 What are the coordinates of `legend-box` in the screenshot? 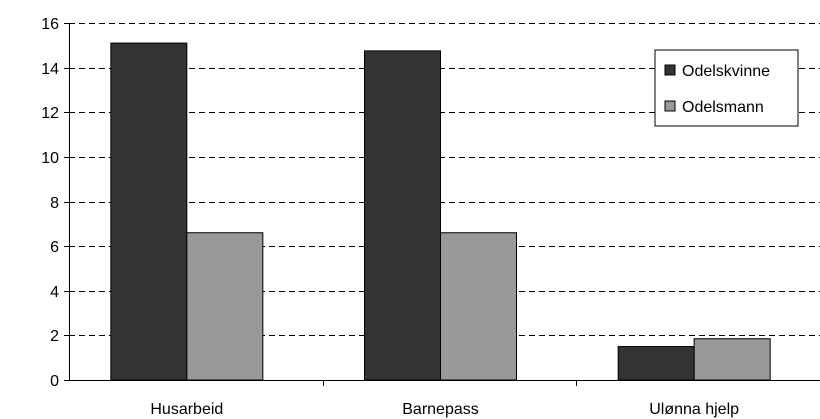 It's located at (726, 88).